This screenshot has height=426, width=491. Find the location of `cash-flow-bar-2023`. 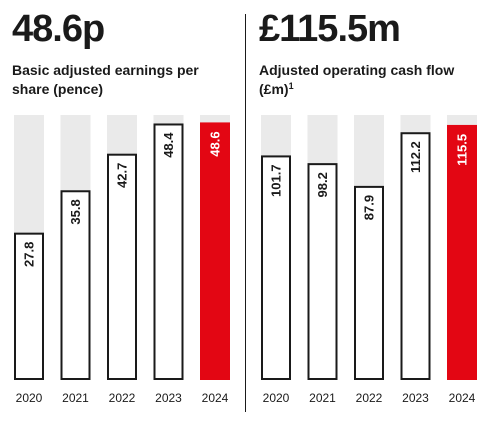

cash-flow-bar-2023 is located at coordinates (415, 256).